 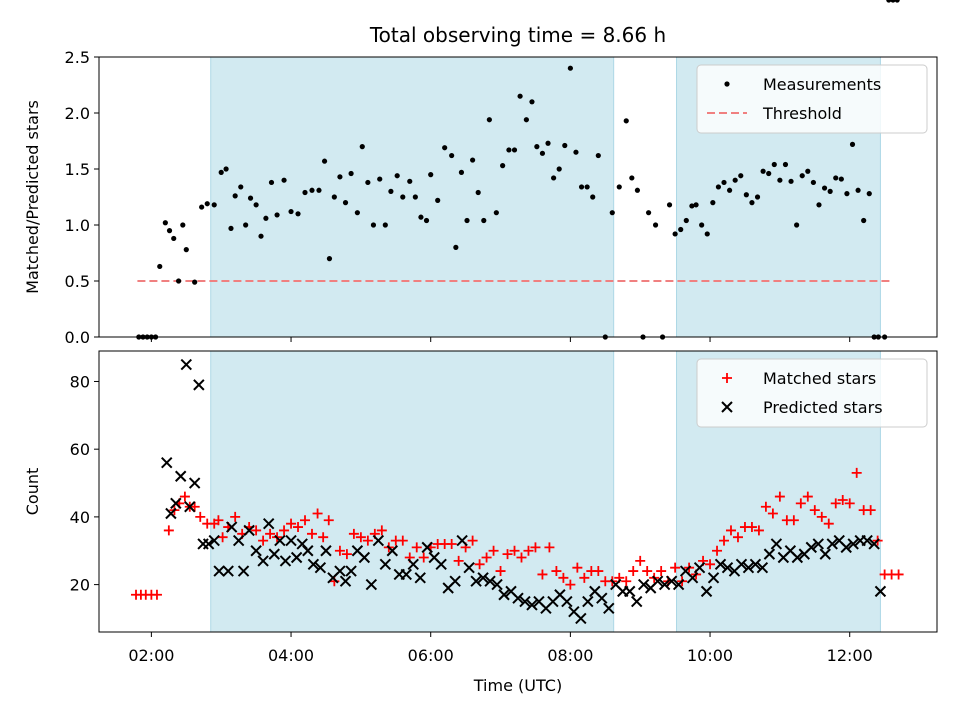 I want to click on y-tick-label: 40, so click(x=80, y=517).